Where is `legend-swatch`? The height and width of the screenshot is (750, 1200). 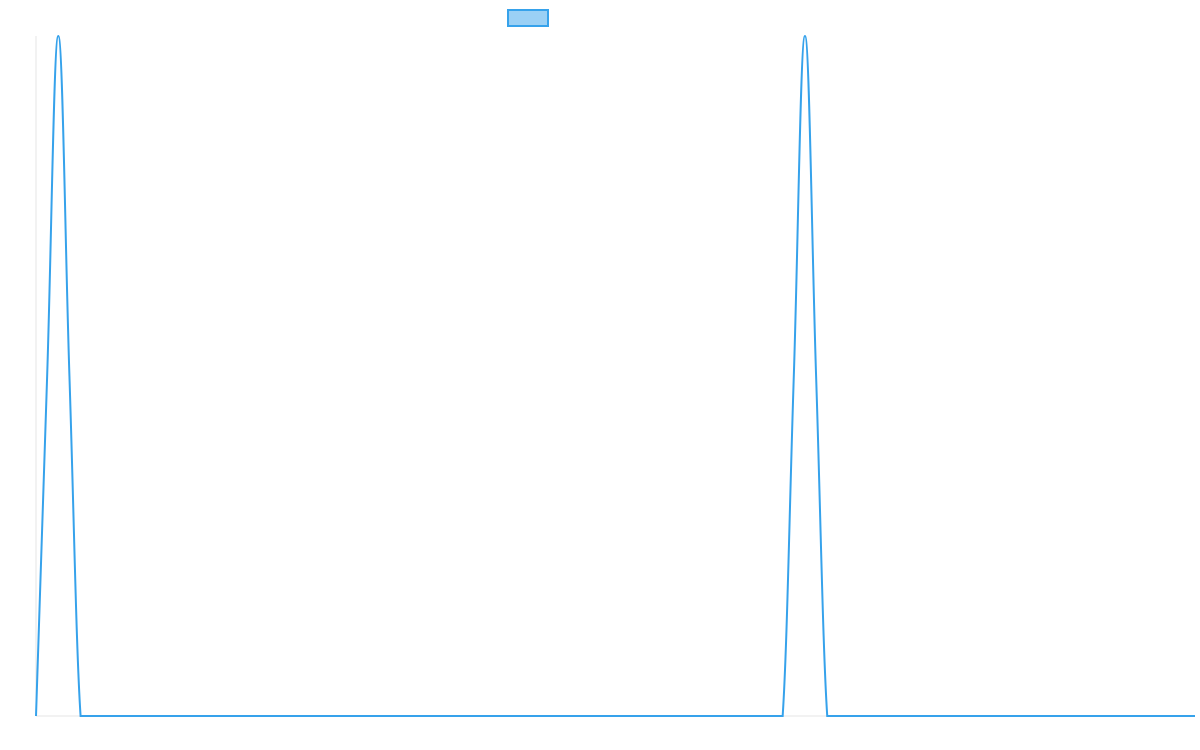
legend-swatch is located at coordinates (528, 18).